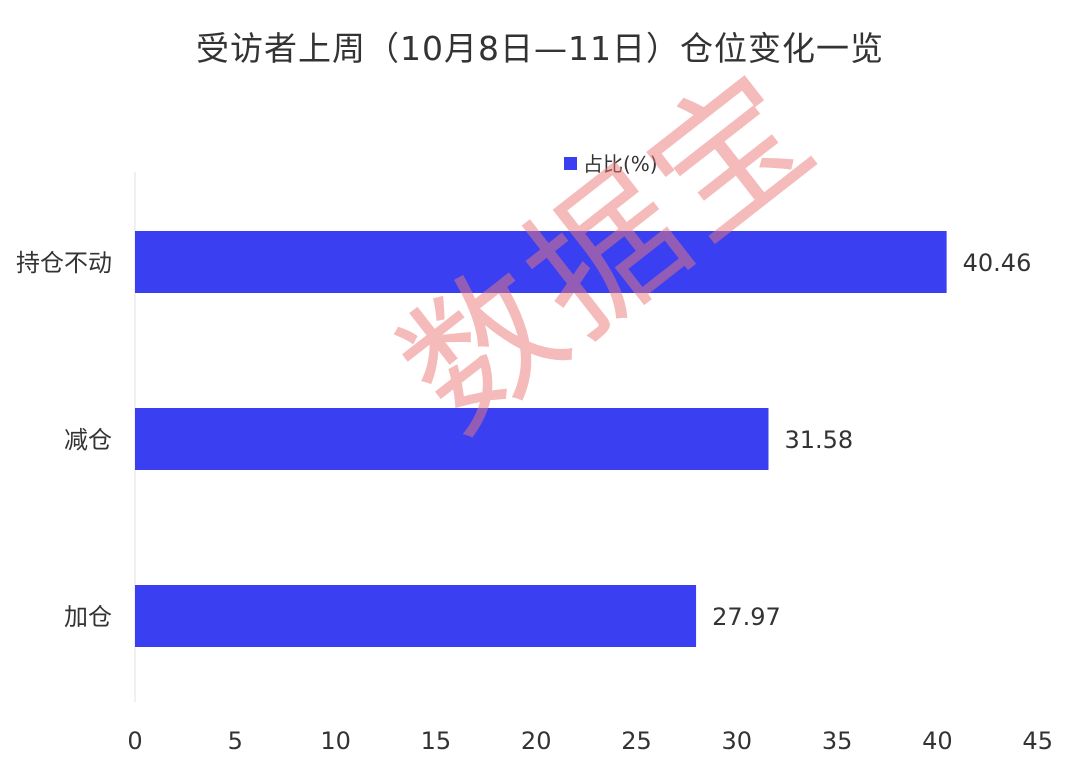 The height and width of the screenshot is (764, 1080). I want to click on x-tick-label-4: 20, so click(536, 741).